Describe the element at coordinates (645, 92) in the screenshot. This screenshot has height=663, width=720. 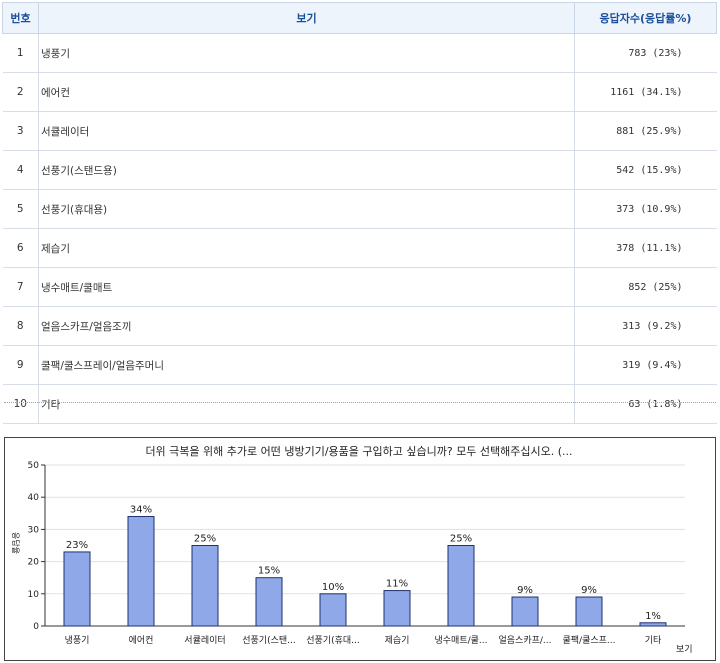
I see `row-count: 1161 (34.1%)` at that location.